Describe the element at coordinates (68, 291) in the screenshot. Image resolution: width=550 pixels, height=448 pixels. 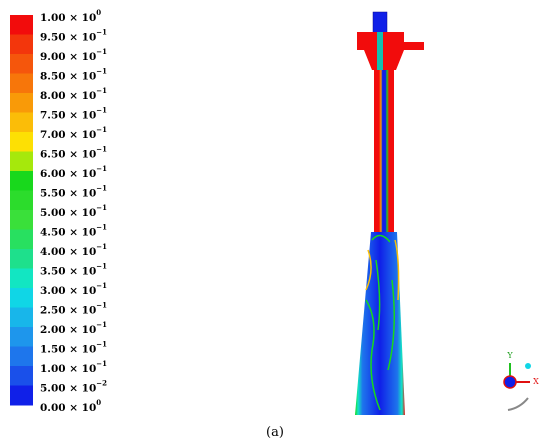
I see `label-mantissa: 3.00 × 10` at that location.